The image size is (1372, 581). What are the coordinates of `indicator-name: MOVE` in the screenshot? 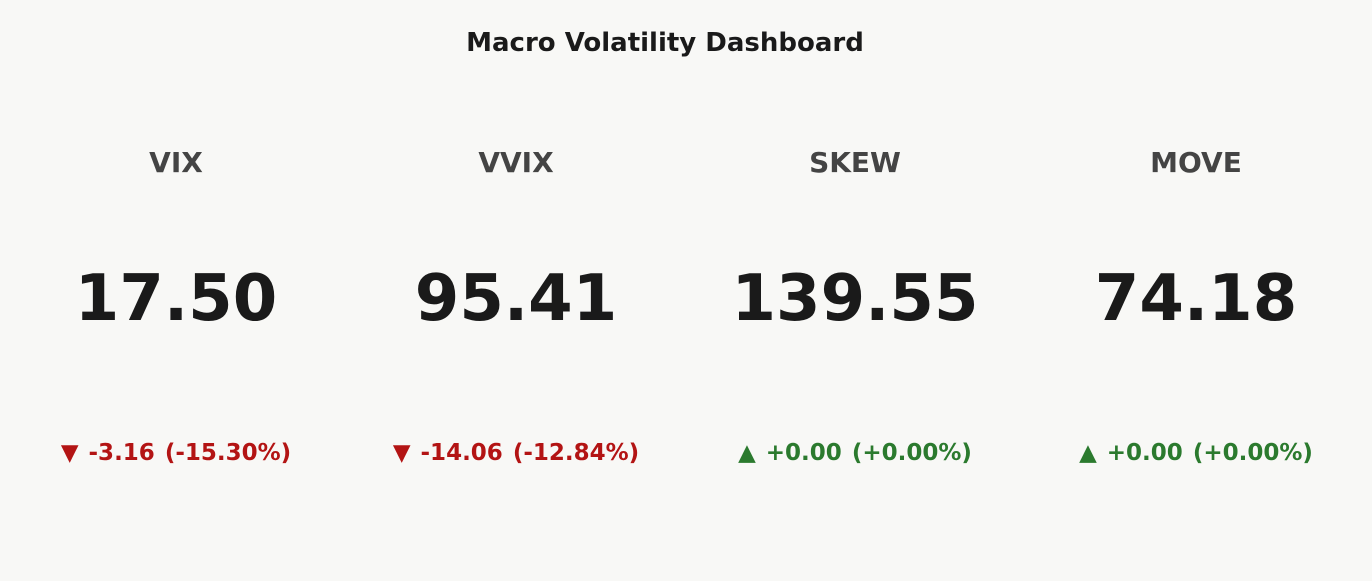 It's located at (1196, 162).